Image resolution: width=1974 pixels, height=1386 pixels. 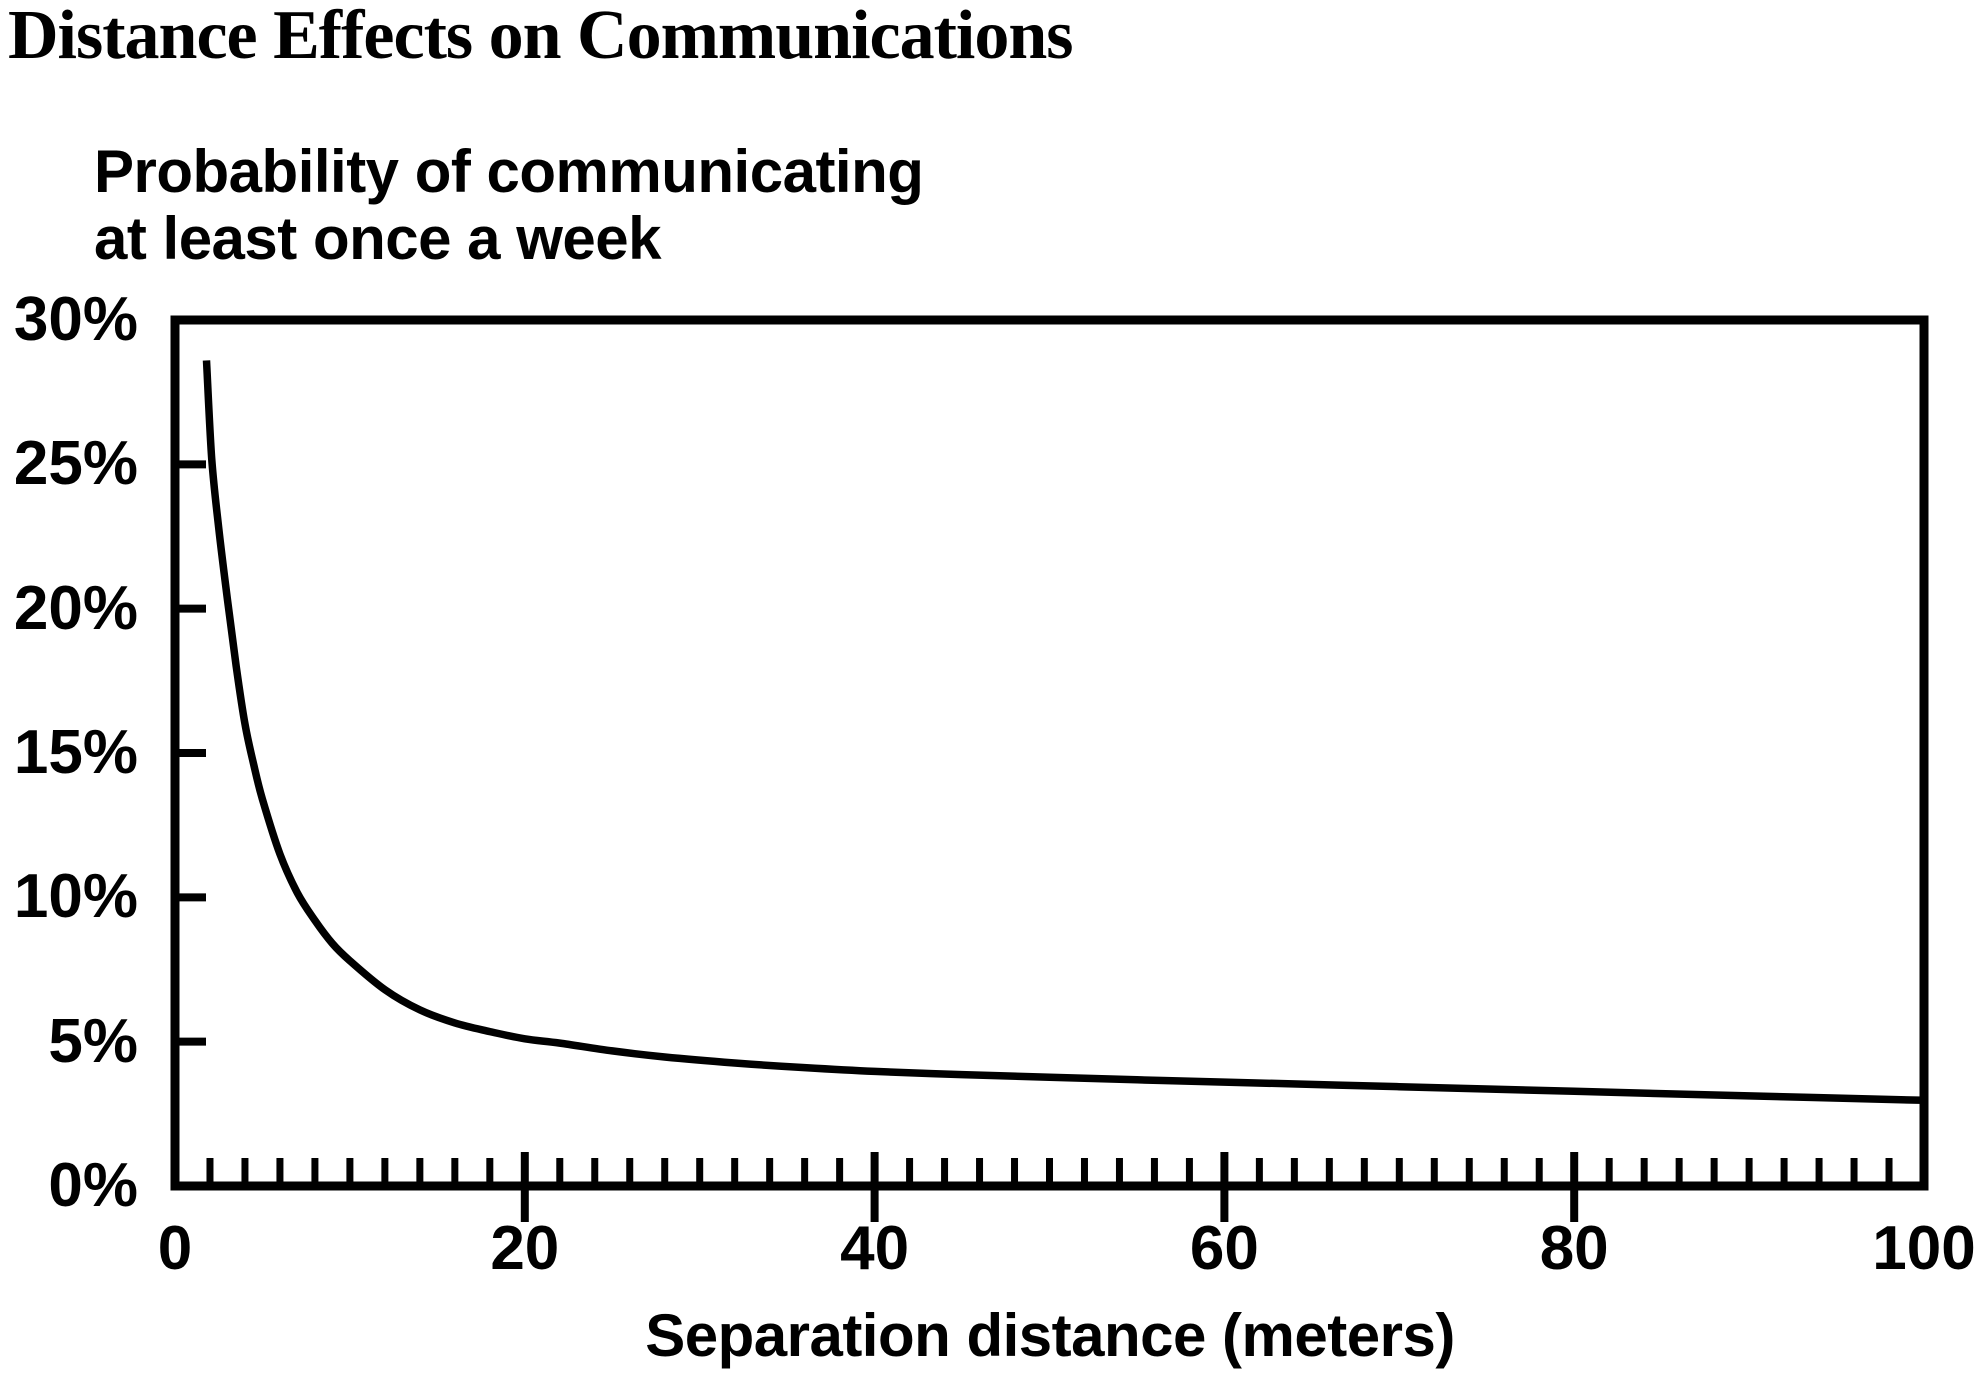 What do you see at coordinates (377, 238) in the screenshot?
I see `y-axis-title-line2: at least once a week` at bounding box center [377, 238].